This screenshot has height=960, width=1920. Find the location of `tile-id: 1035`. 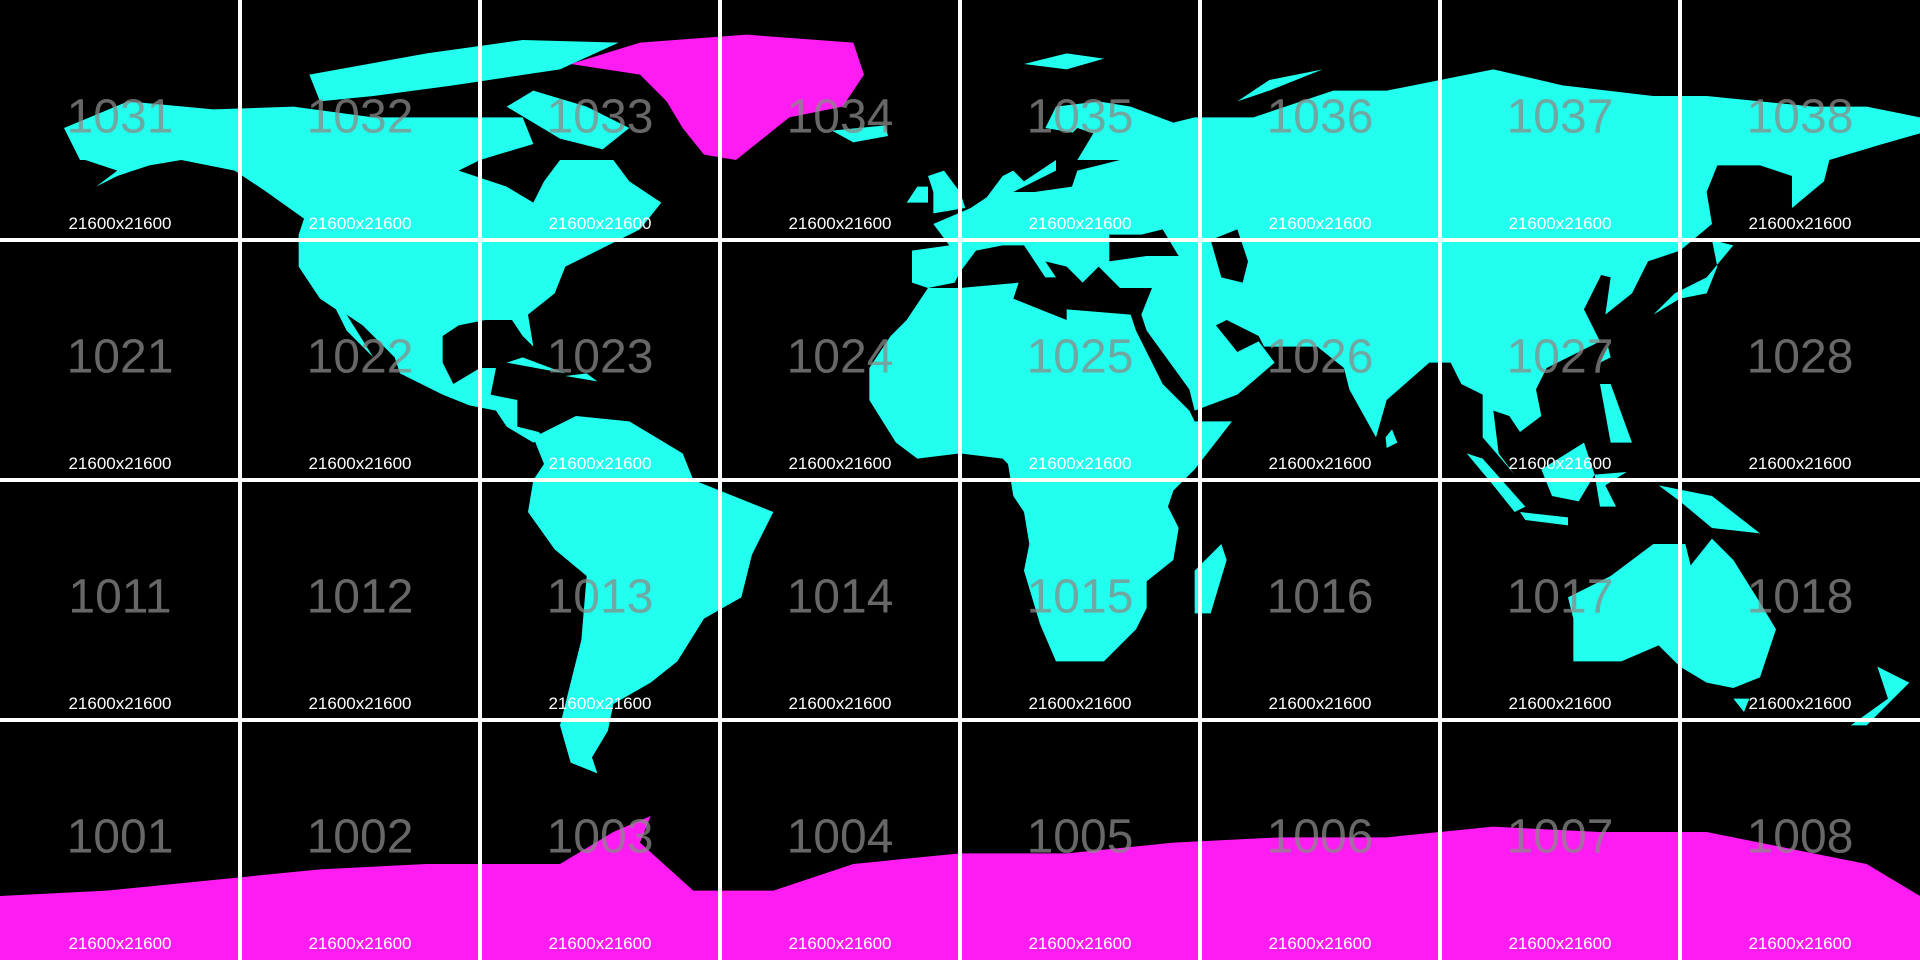

tile-id: 1035 is located at coordinates (1080, 117).